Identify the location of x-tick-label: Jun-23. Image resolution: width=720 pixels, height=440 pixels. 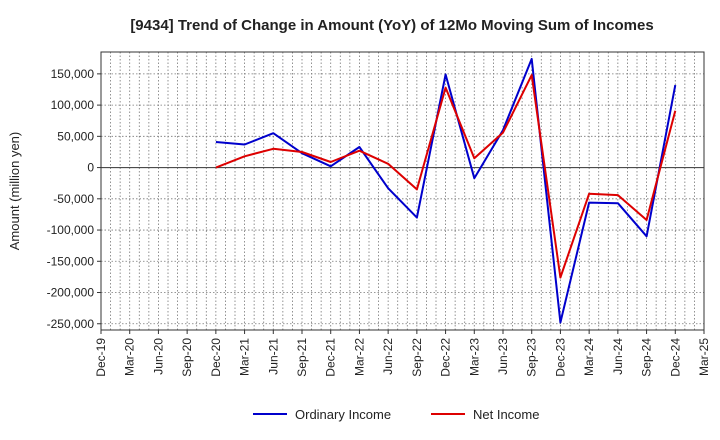
(503, 356).